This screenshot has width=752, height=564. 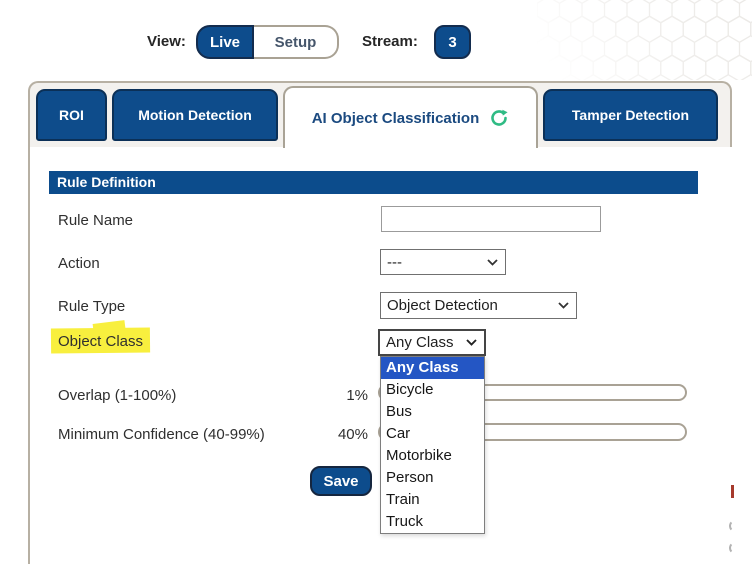 I want to click on dropdown-option-bus: Bus, so click(x=399, y=411).